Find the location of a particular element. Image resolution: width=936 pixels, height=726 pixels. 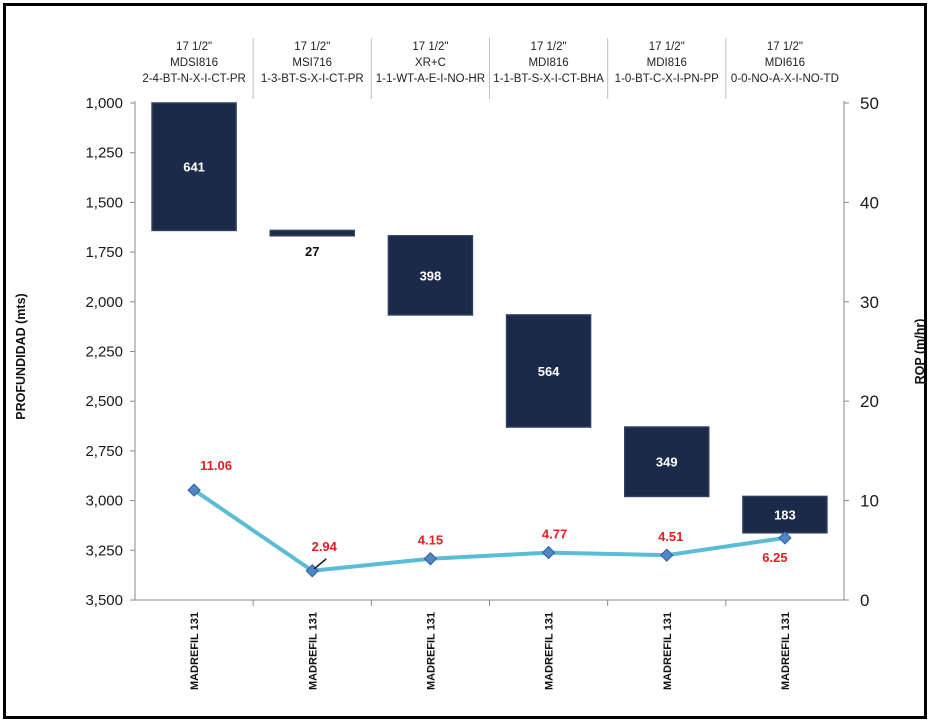

rop-value-label: 4.51 is located at coordinates (670, 536).